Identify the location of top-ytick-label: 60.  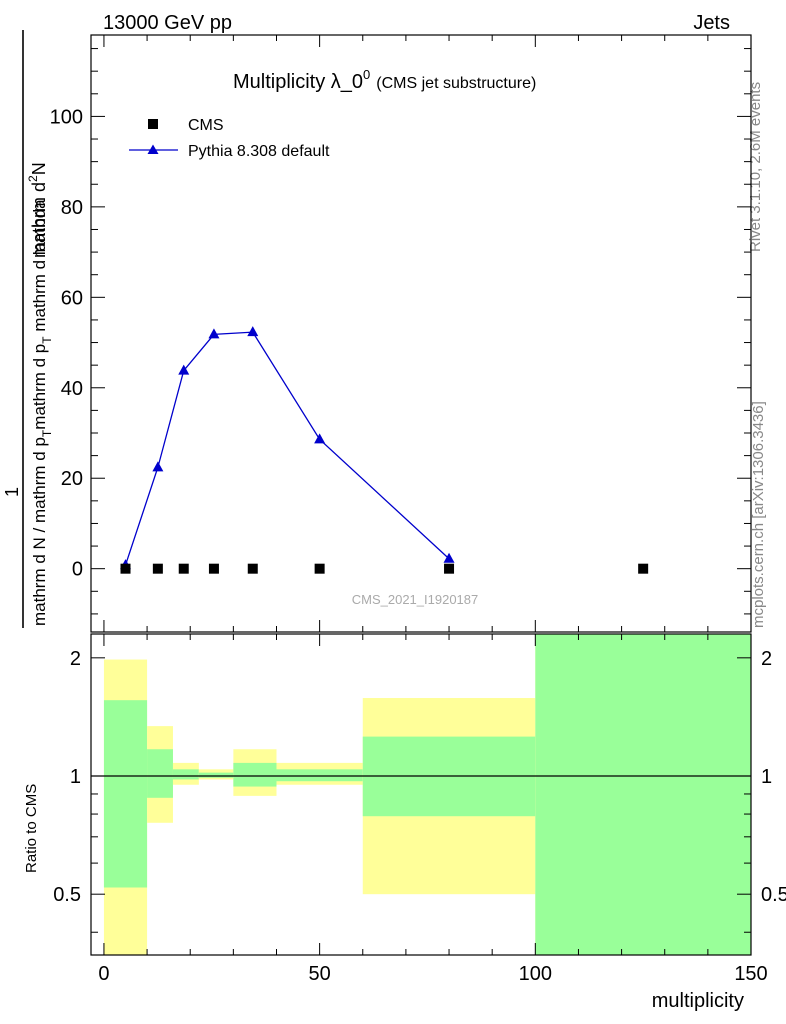
(72, 298).